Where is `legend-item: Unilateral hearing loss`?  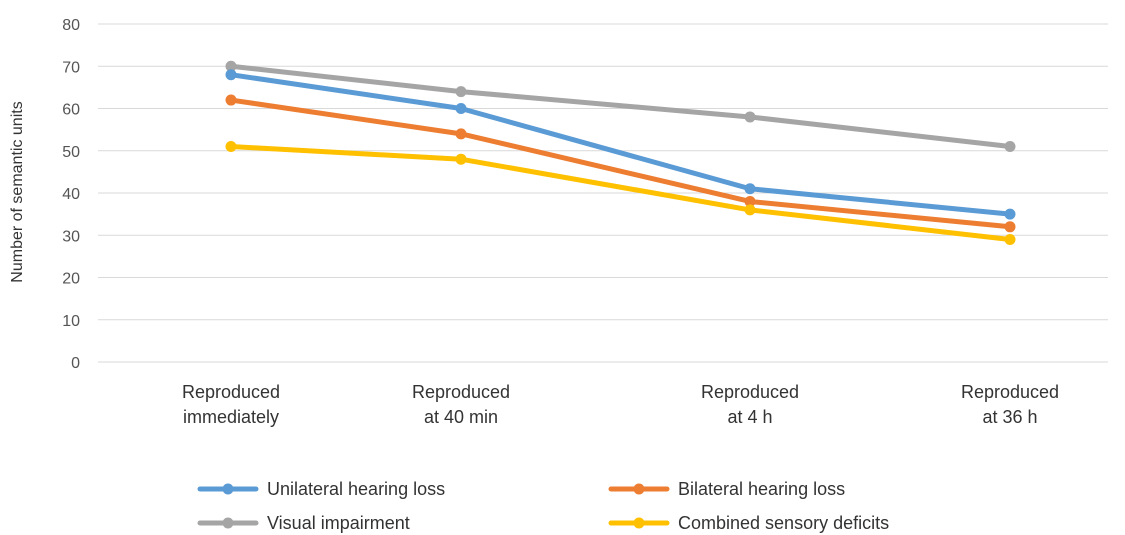
legend-item: Unilateral hearing loss is located at coordinates (321, 489).